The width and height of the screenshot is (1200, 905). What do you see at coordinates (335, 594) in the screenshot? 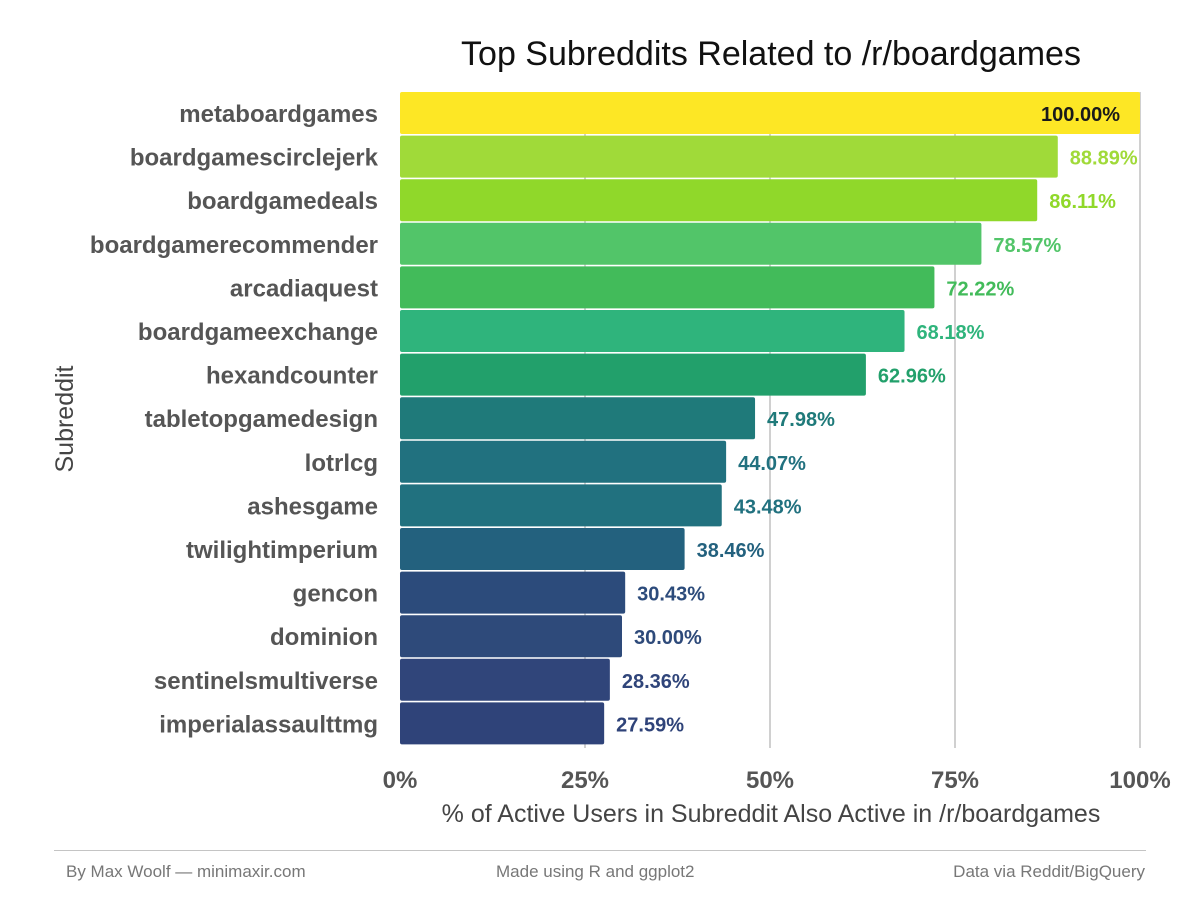
I see `category-label: gencon` at bounding box center [335, 594].